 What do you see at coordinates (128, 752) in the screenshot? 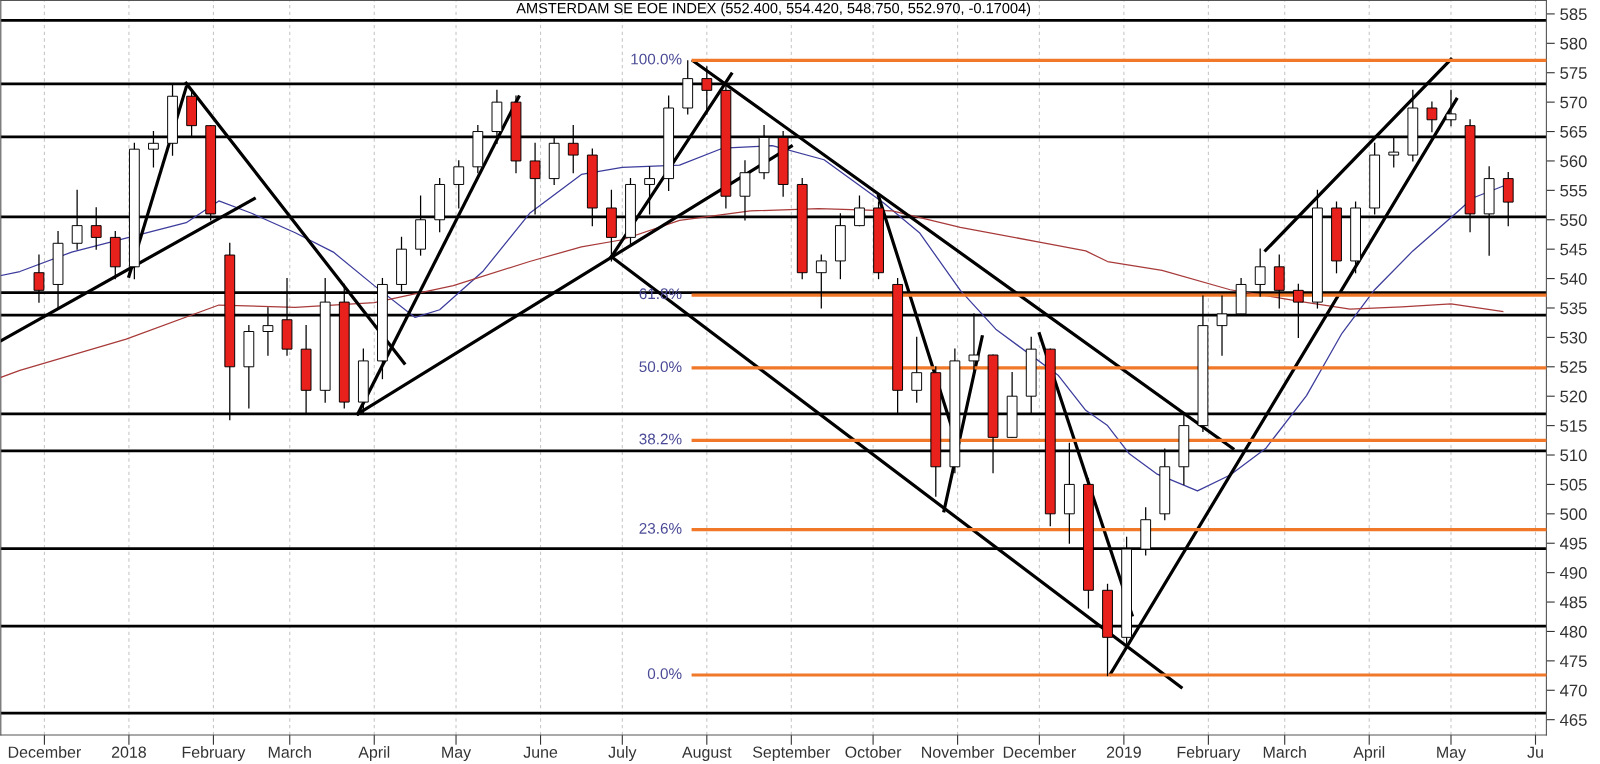
I see `x-tick-label: 2018` at bounding box center [128, 752].